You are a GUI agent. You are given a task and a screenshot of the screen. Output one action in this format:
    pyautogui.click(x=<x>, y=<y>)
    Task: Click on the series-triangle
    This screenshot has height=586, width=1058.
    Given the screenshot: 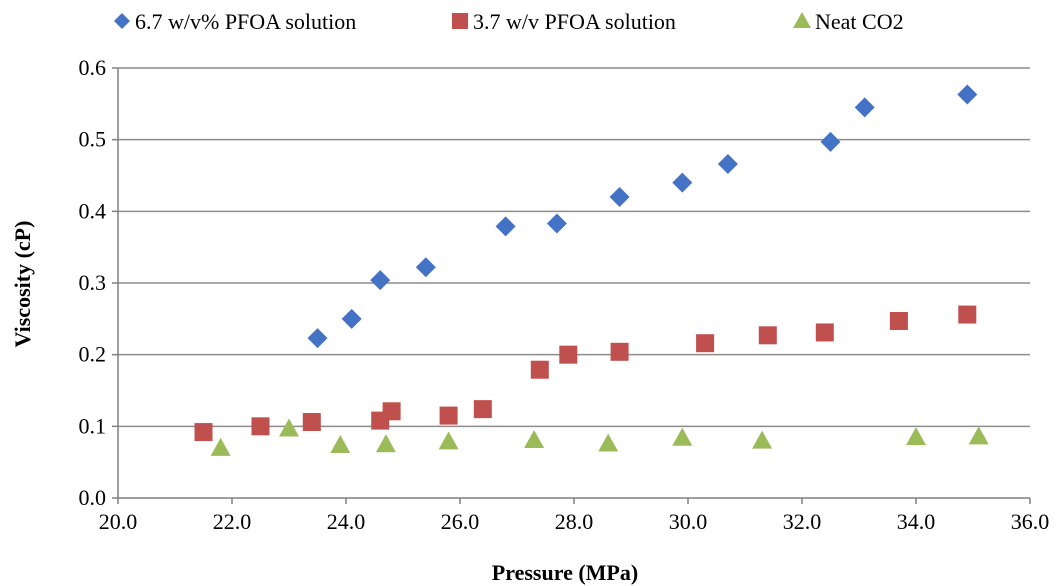 What is the action you would take?
    pyautogui.click(x=599, y=437)
    